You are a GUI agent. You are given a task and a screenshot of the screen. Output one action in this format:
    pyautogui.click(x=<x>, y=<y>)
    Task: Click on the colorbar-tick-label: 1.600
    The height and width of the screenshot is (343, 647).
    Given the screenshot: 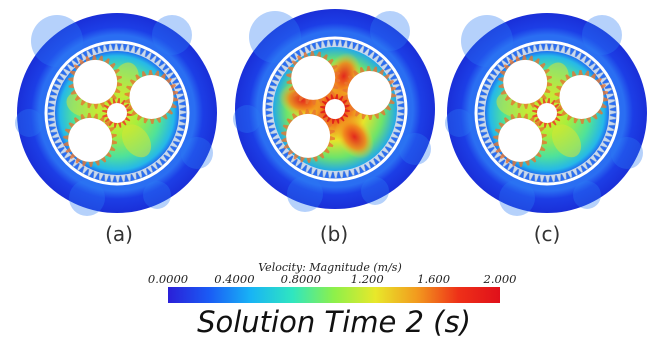 What is the action you would take?
    pyautogui.click(x=433, y=279)
    